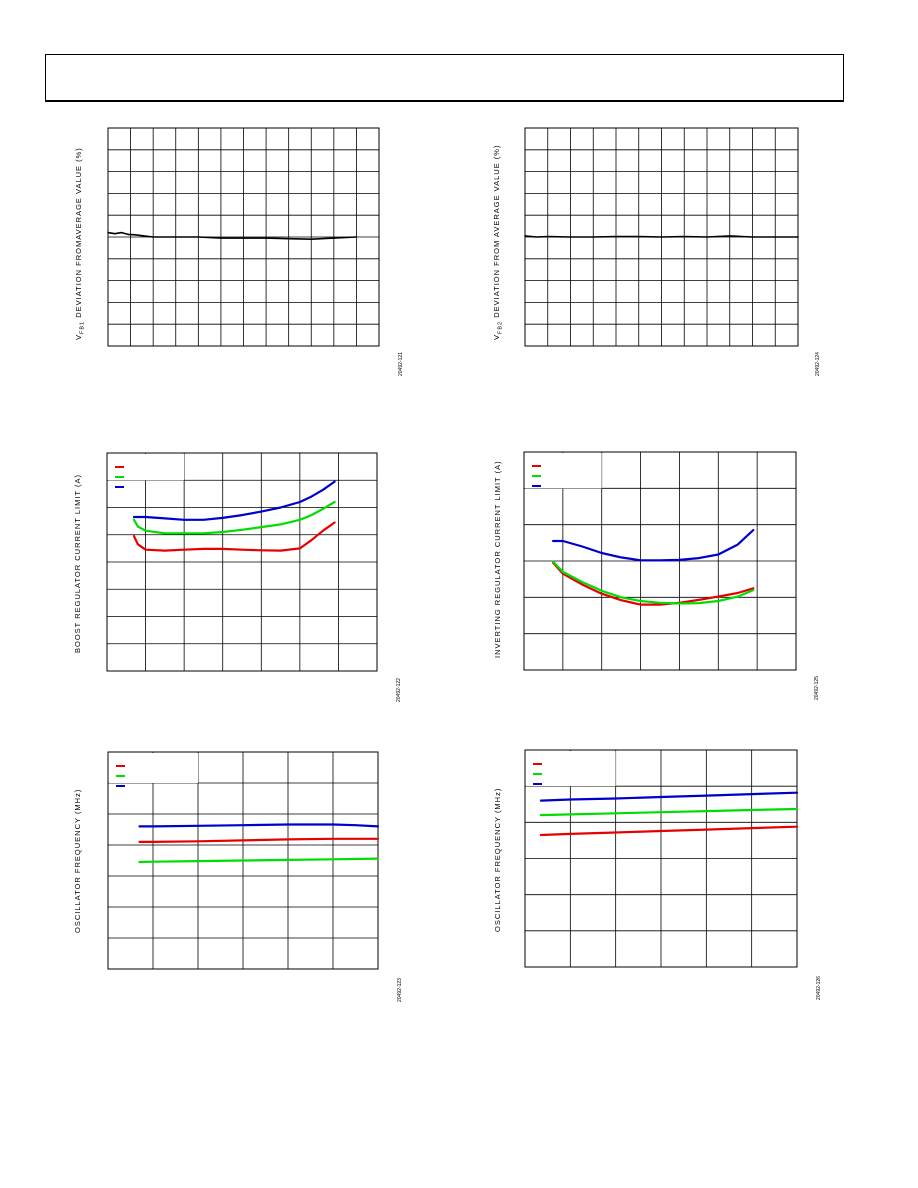 The height and width of the screenshot is (1188, 918). I want to click on chart-osc2-figure-id: 20492-126, so click(819, 988).